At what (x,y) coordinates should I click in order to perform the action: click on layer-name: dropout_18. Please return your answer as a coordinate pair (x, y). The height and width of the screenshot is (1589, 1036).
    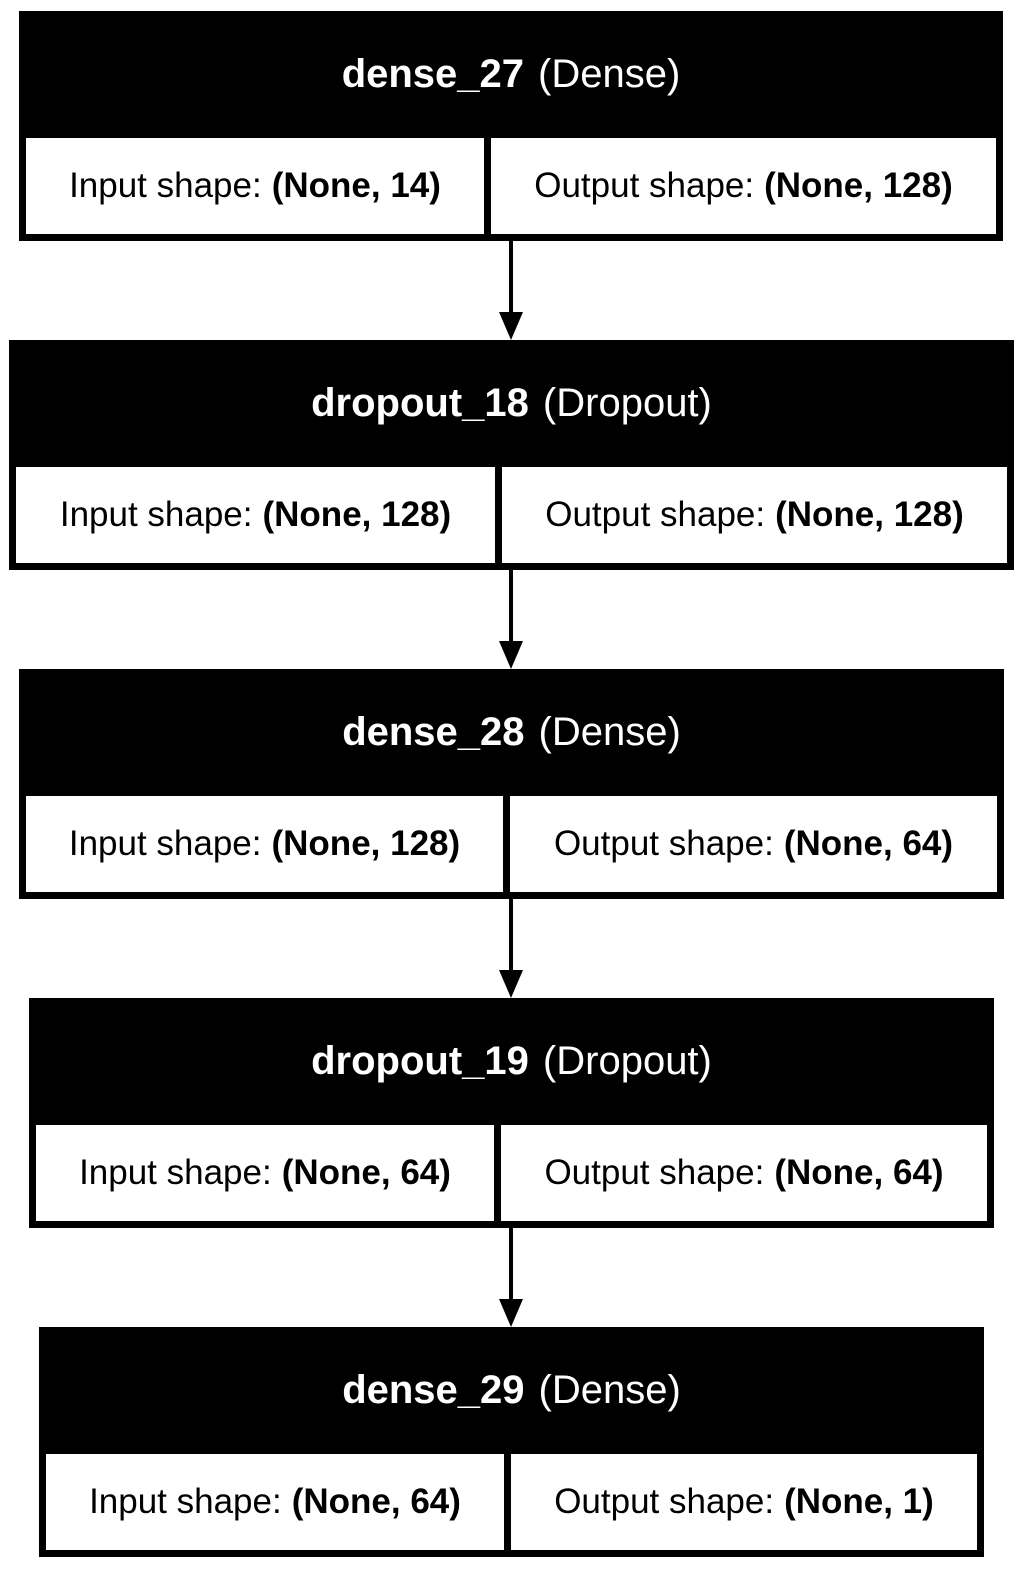
    Looking at the image, I should click on (420, 403).